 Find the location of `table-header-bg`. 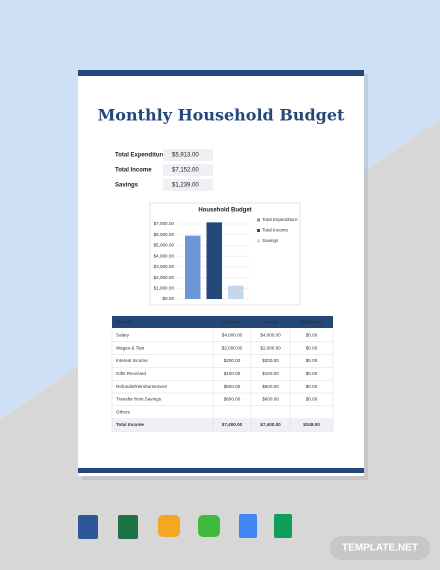

table-header-bg is located at coordinates (222, 322).